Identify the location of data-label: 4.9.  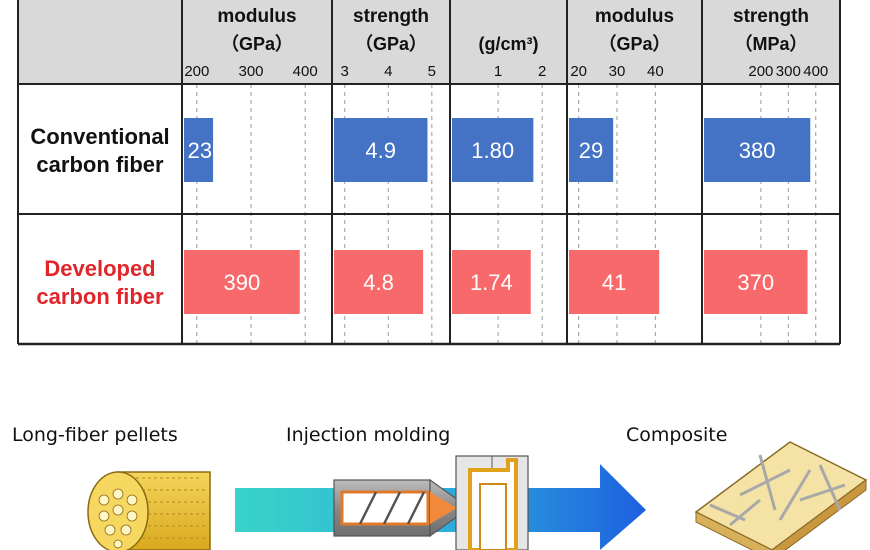
(380, 150).